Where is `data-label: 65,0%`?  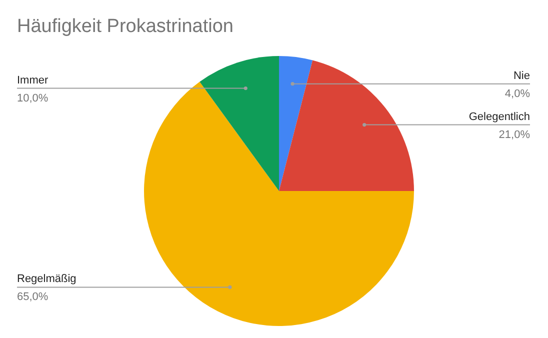
data-label: 65,0% is located at coordinates (32, 297).